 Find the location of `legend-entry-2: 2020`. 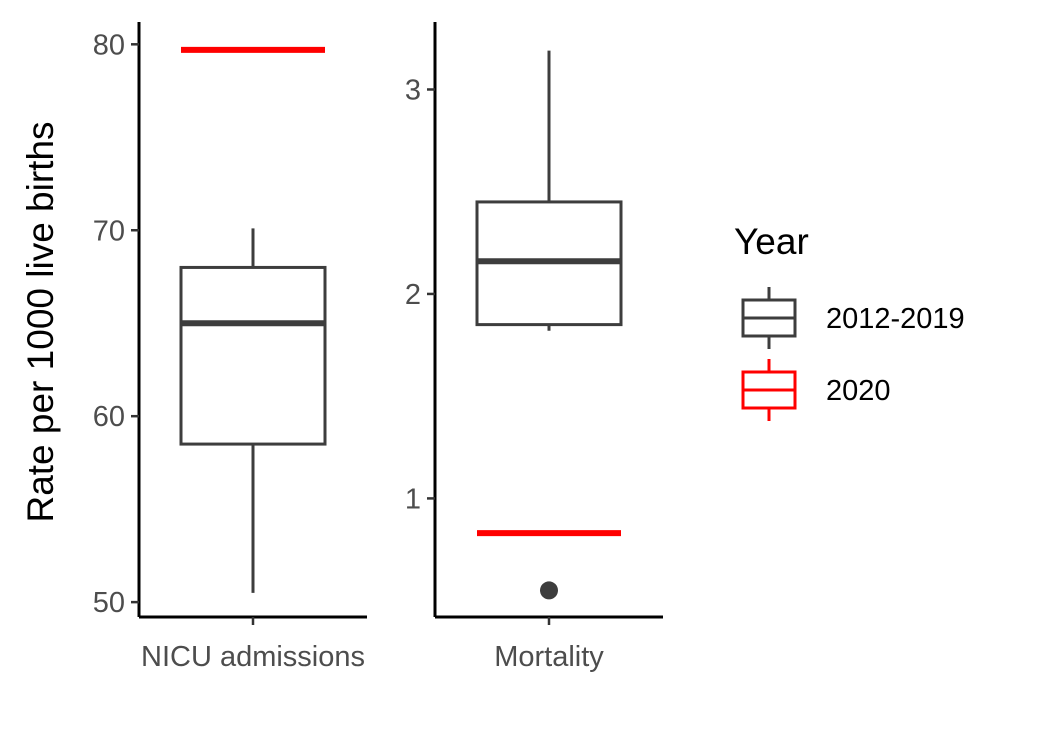

legend-entry-2: 2020 is located at coordinates (816, 390).